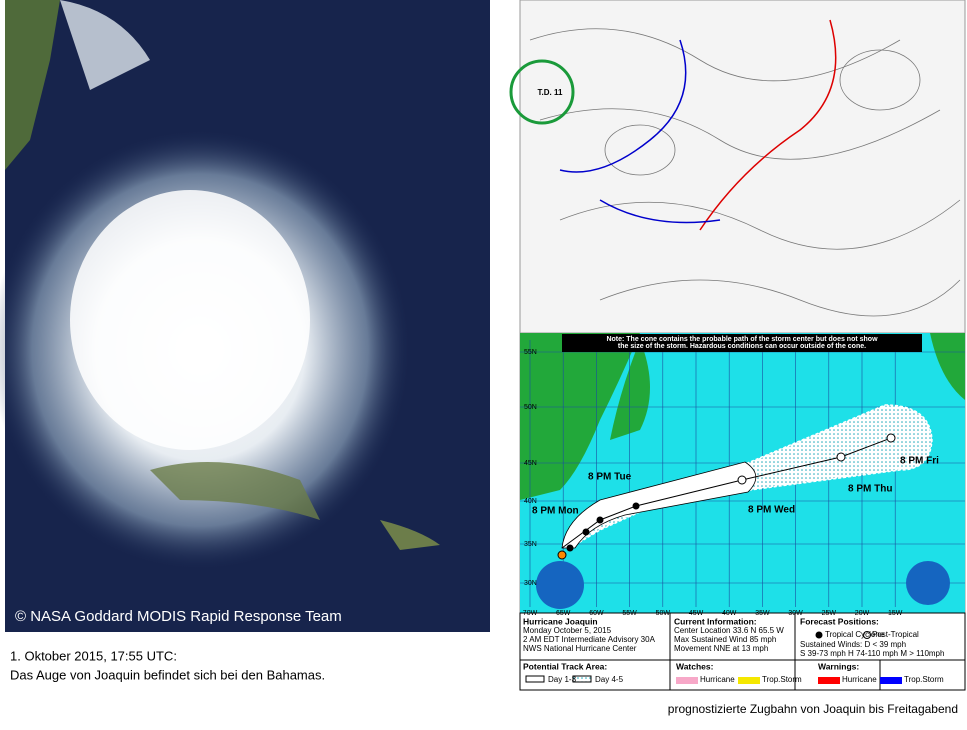 This screenshot has width=967, height=730. I want to click on legend-text: NWS National Hurricane Center, so click(580, 648).